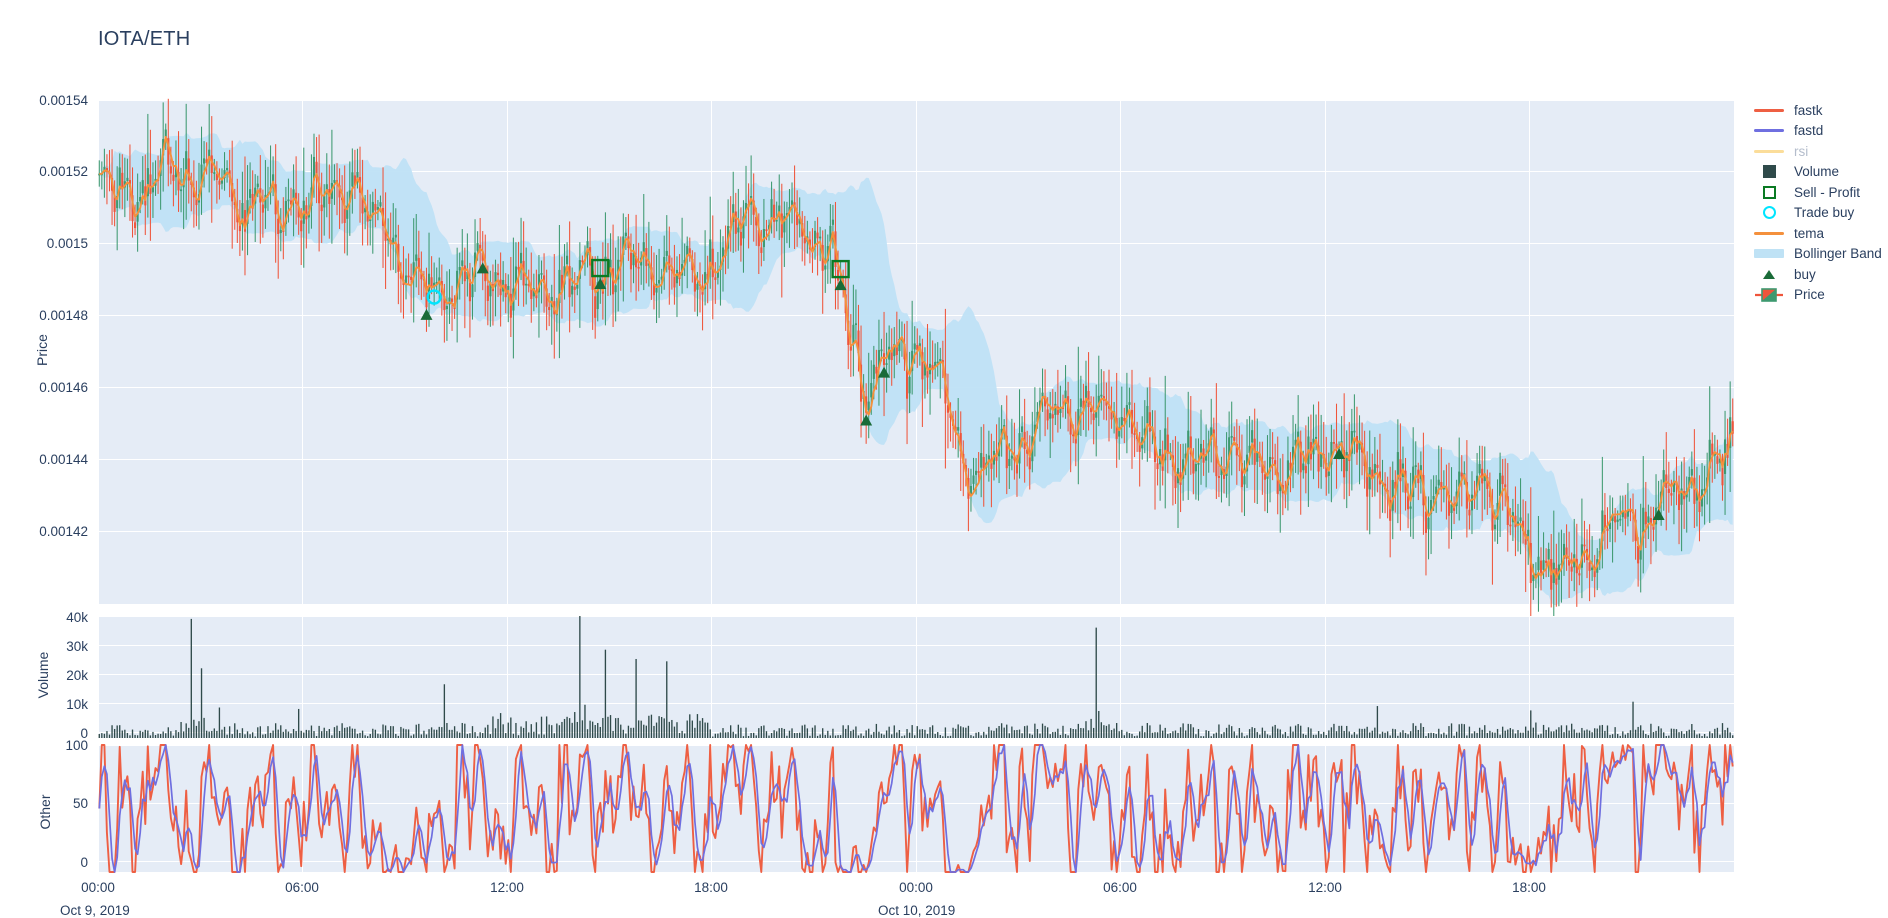  What do you see at coordinates (1838, 254) in the screenshot?
I see `legend-label: Bollinger Band` at bounding box center [1838, 254].